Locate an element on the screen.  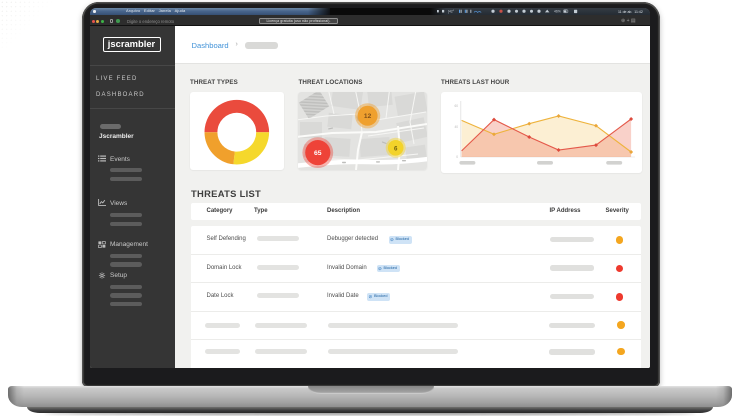
svg-text: 40 is located at coordinates (456, 127).